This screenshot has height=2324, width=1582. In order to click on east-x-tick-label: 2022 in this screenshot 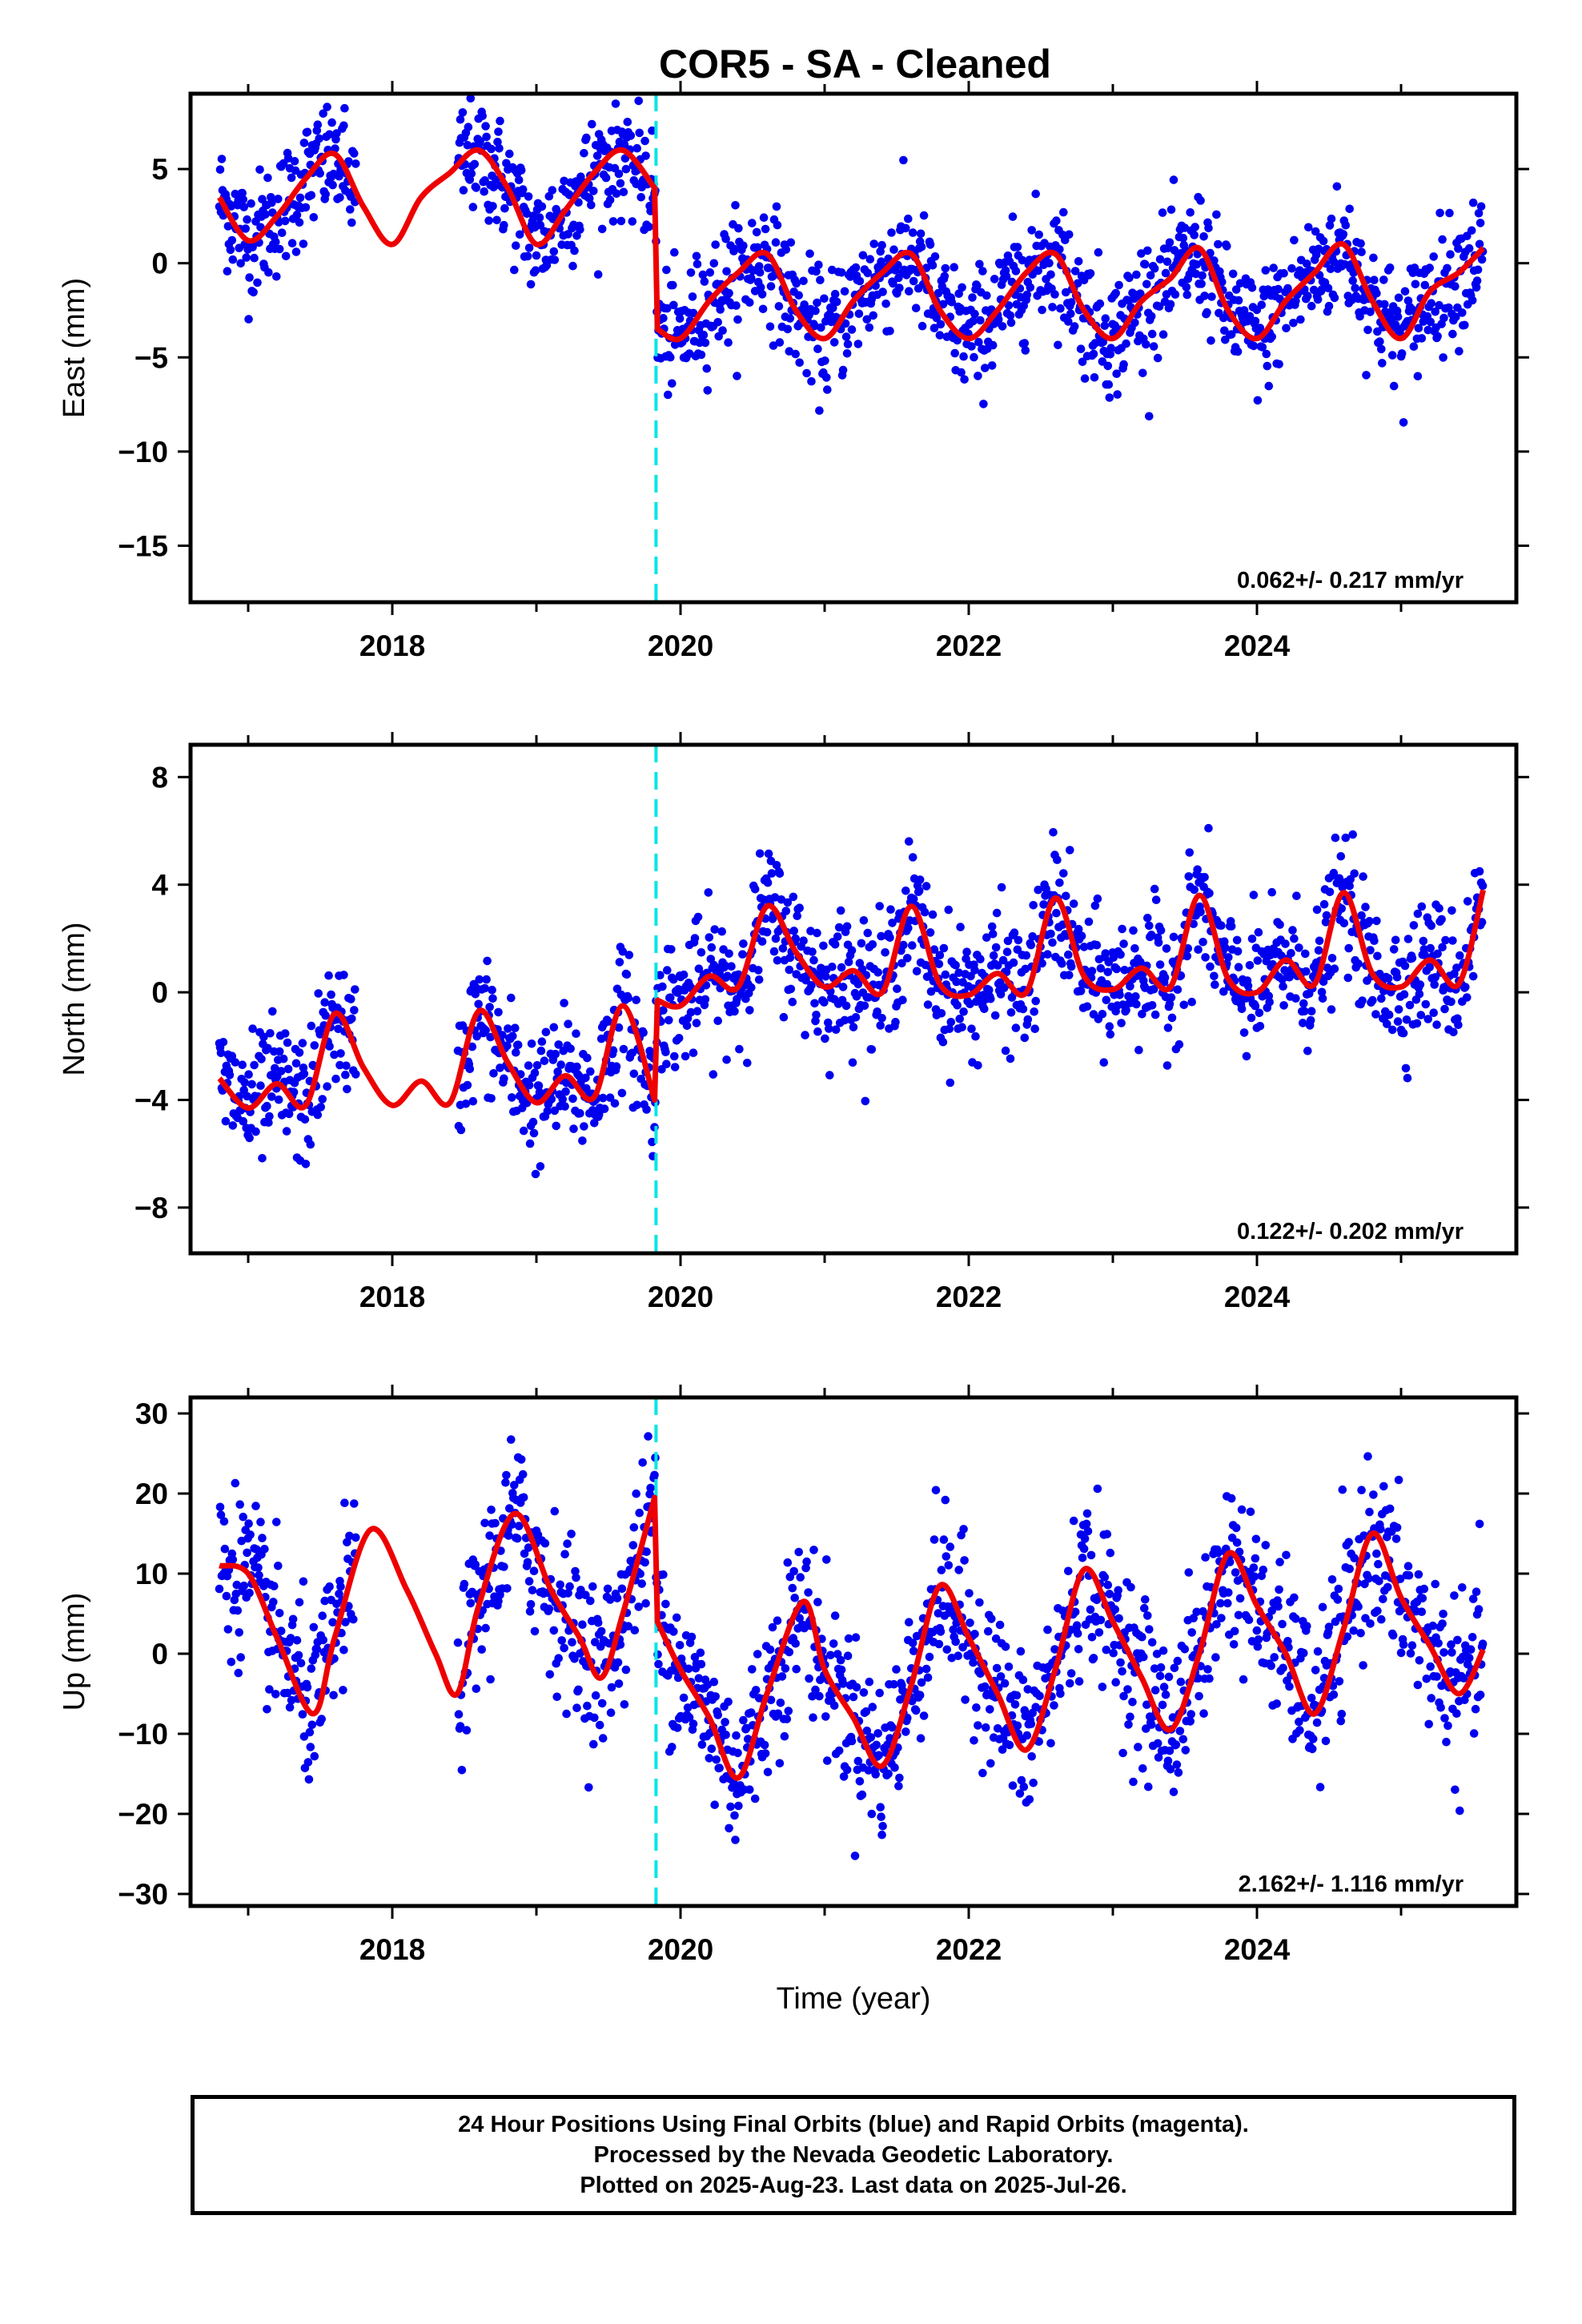, I will do `click(969, 645)`.